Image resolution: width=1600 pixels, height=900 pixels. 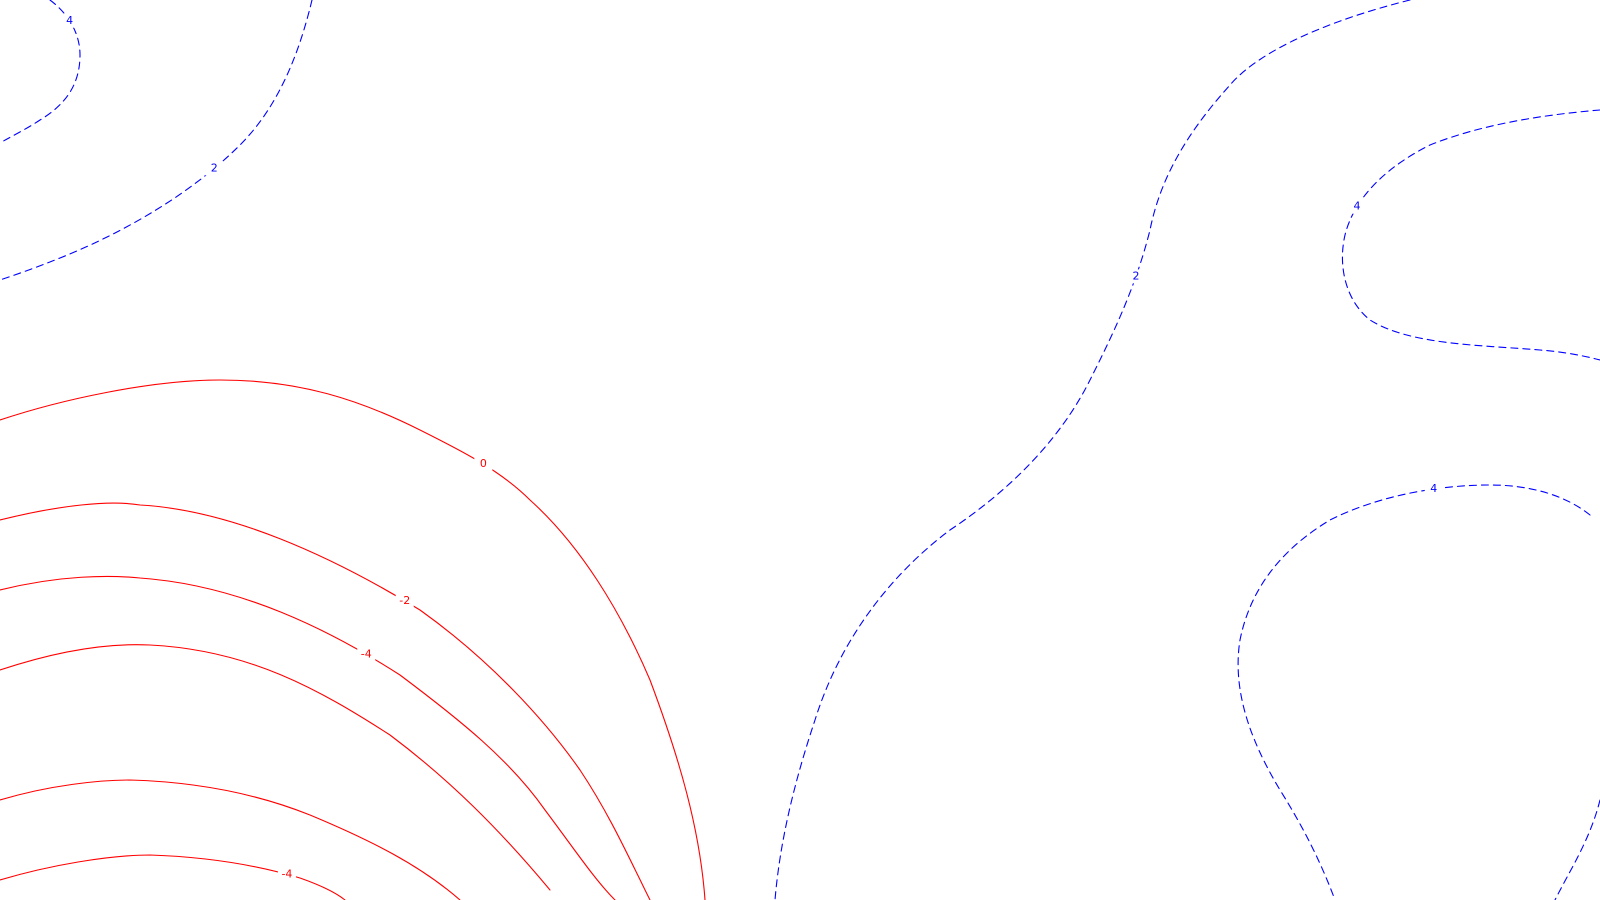 I want to click on contour-label-neg-0: 0, so click(x=483, y=463).